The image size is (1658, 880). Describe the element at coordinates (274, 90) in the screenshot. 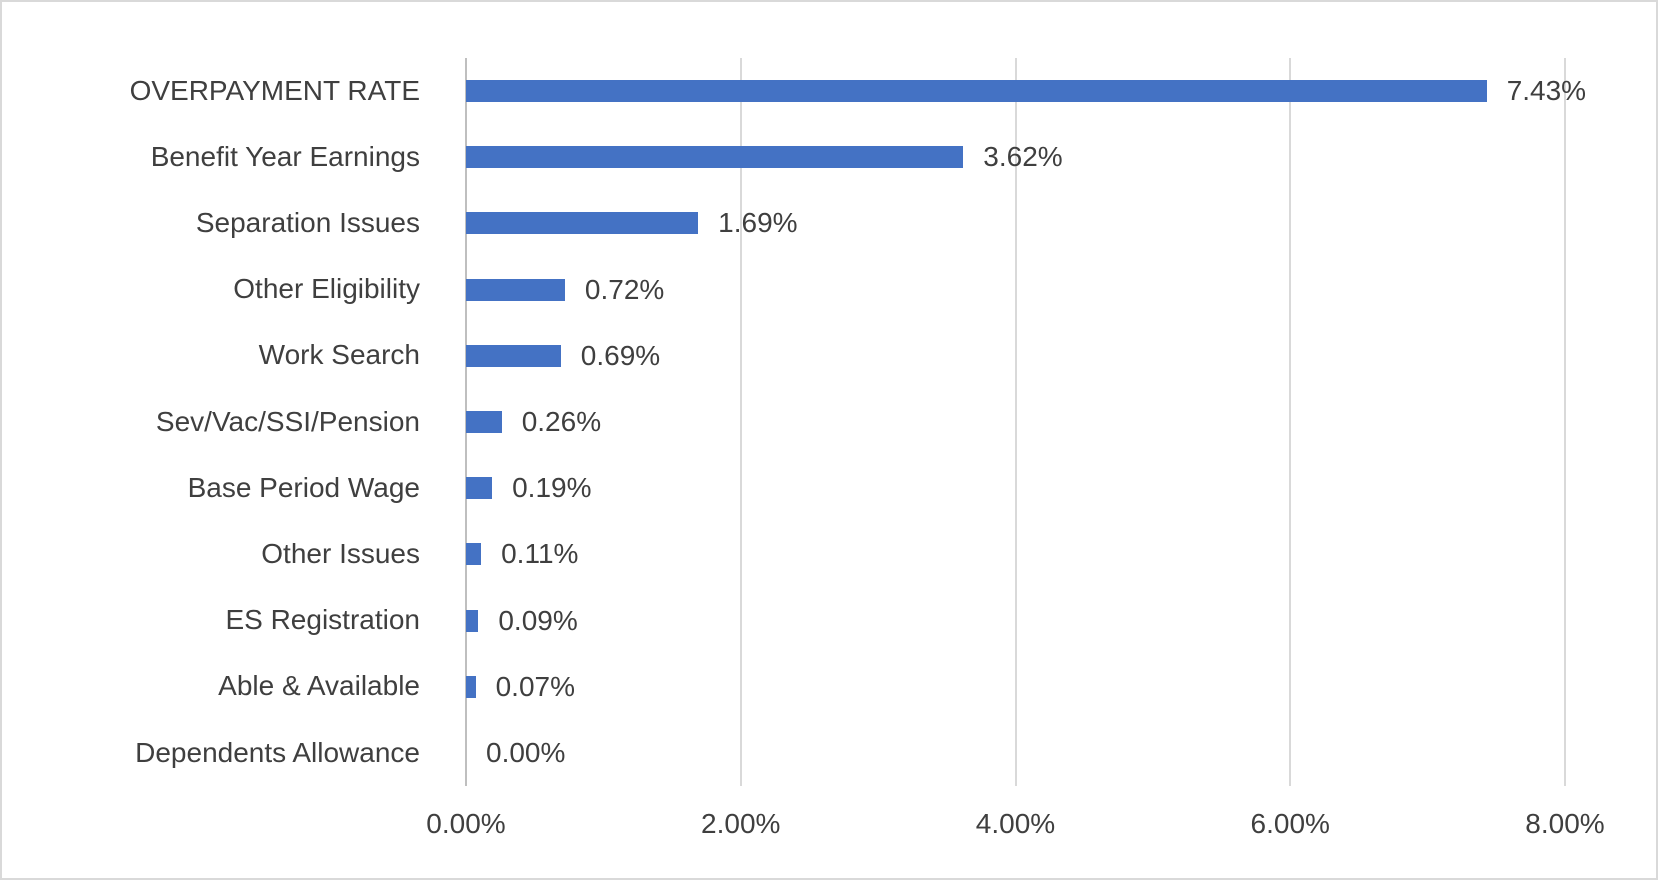

I see `category-label: OVERPAYMENT RATE` at that location.